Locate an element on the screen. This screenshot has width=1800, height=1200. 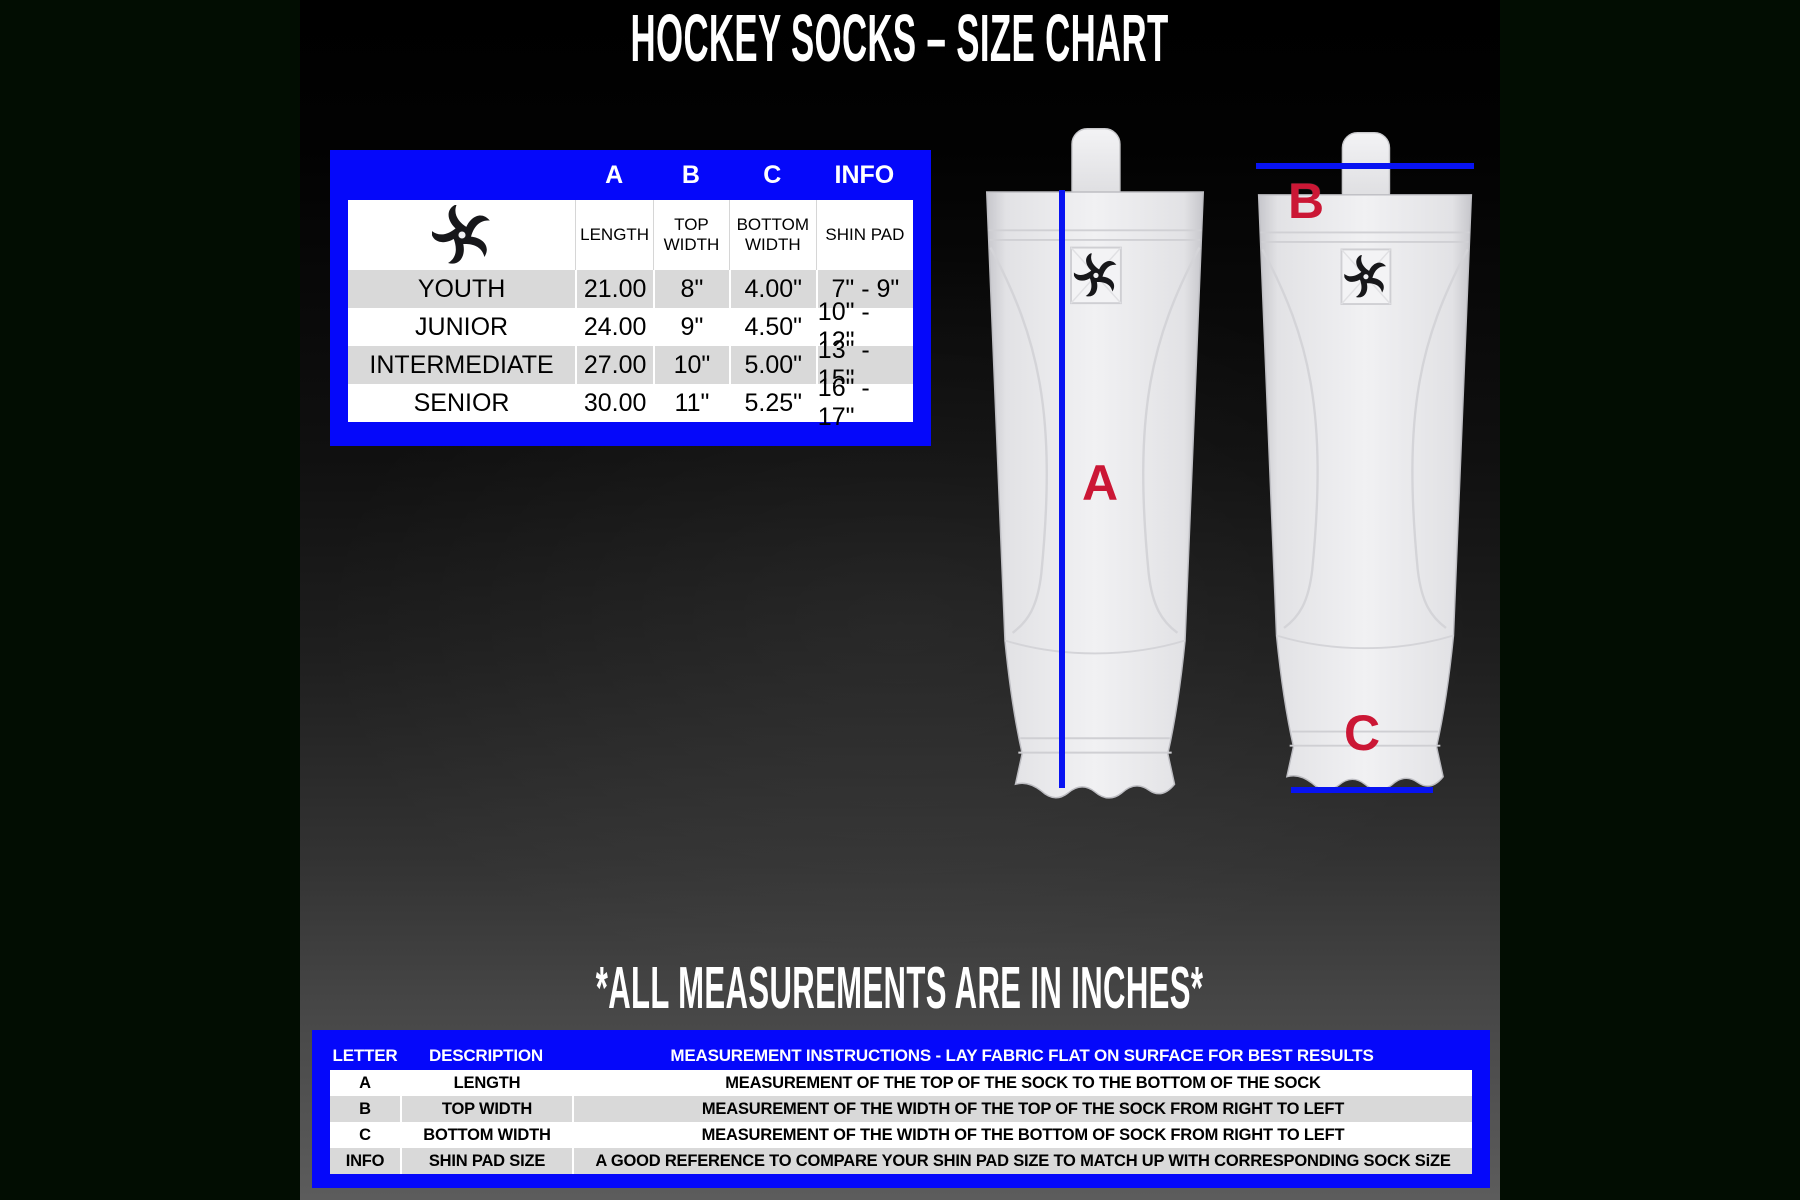
measurements-note: *ALL MEASUREMENTS ARE IN INCHES* is located at coordinates (900, 988).